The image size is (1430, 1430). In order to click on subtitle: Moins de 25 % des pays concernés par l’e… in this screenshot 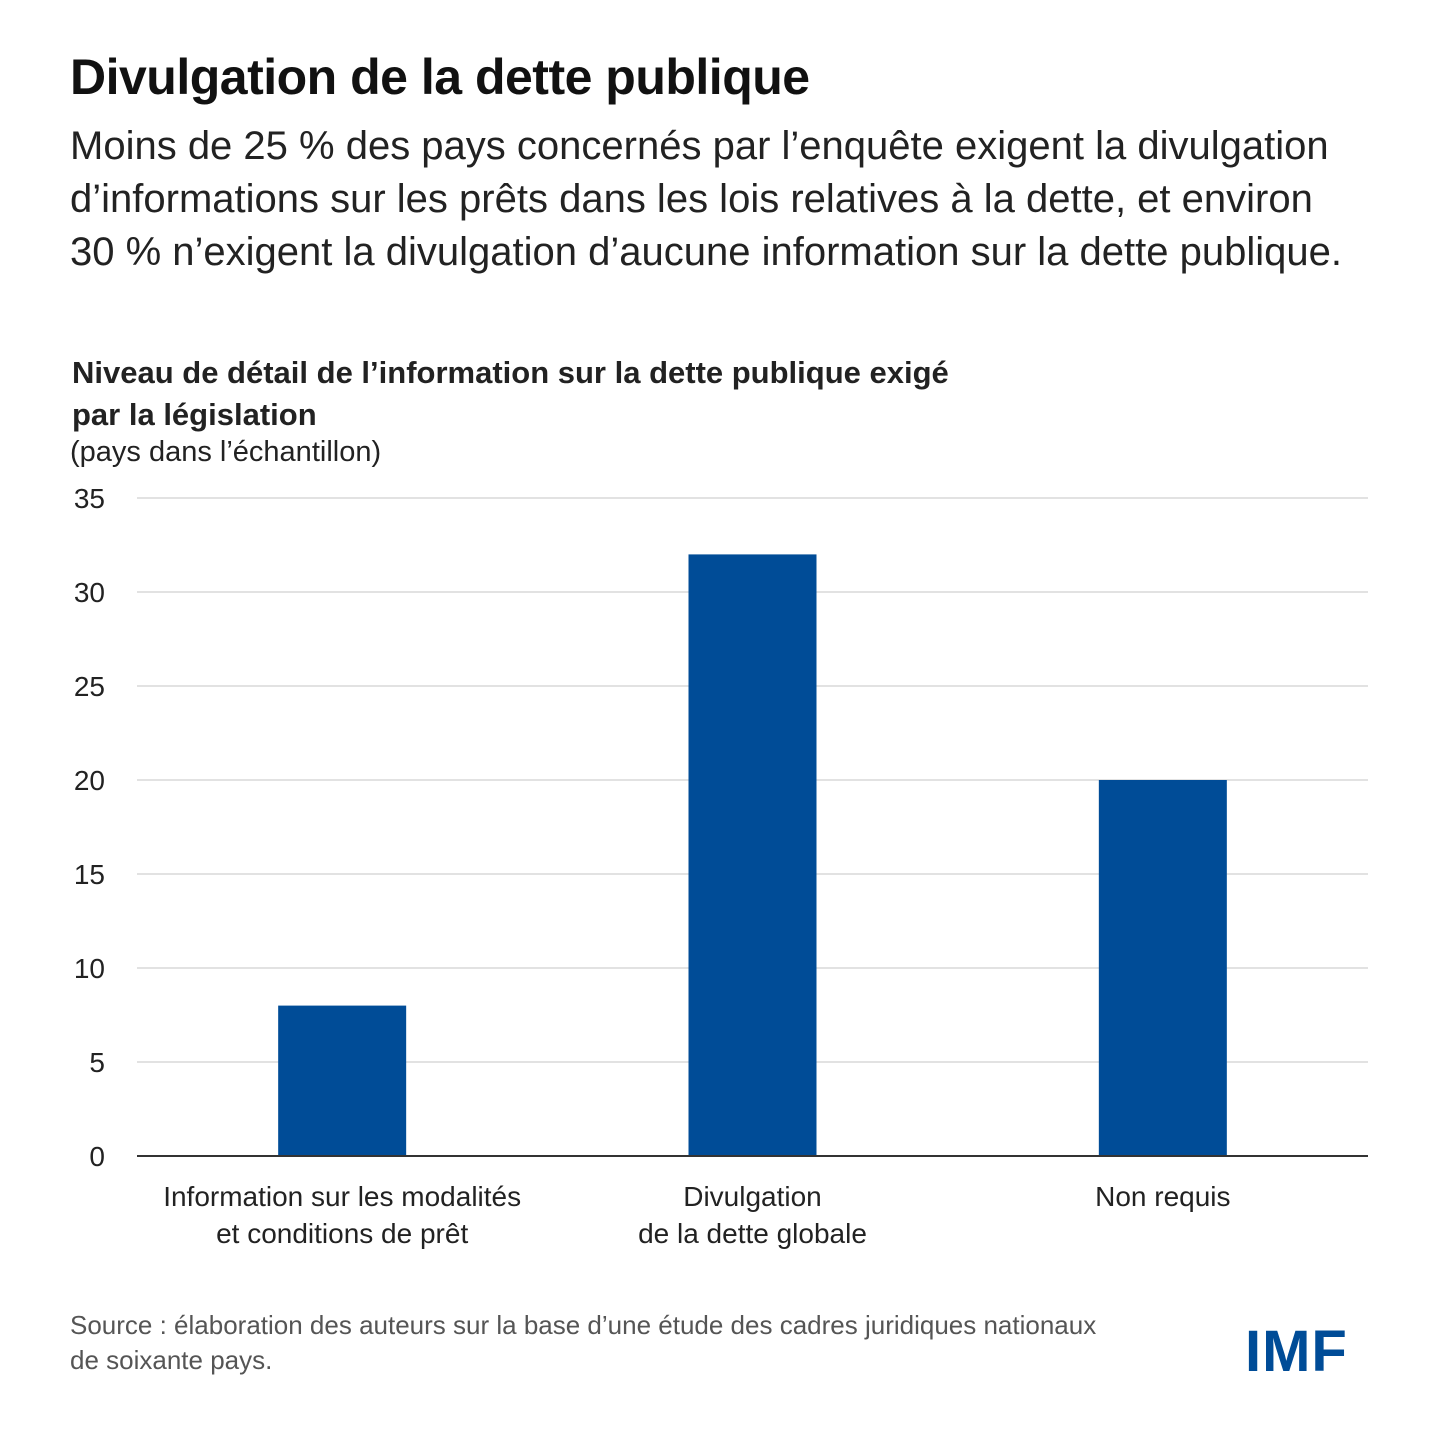, I will do `click(706, 199)`.